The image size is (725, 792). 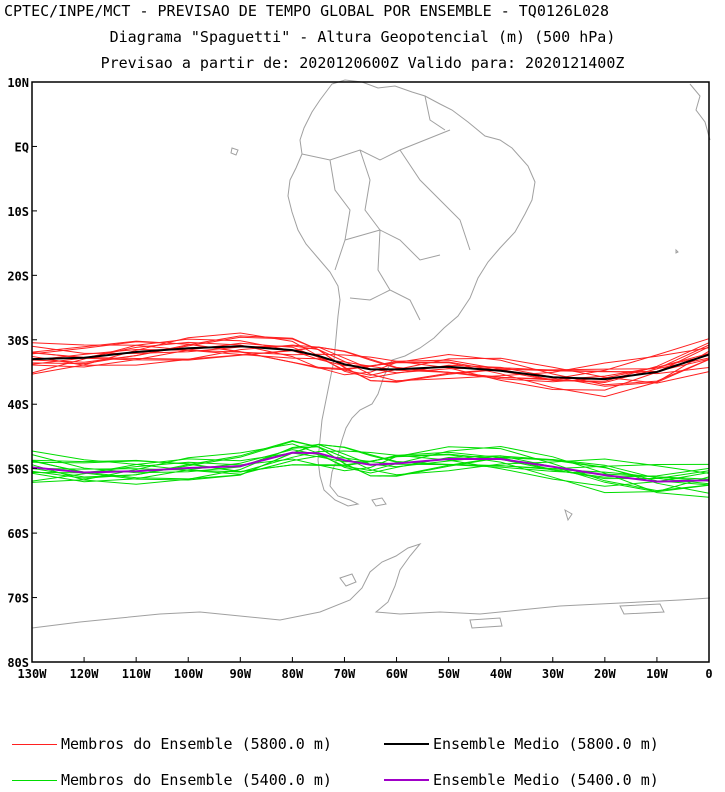 What do you see at coordinates (568, 515) in the screenshot?
I see `south-georgia` at bounding box center [568, 515].